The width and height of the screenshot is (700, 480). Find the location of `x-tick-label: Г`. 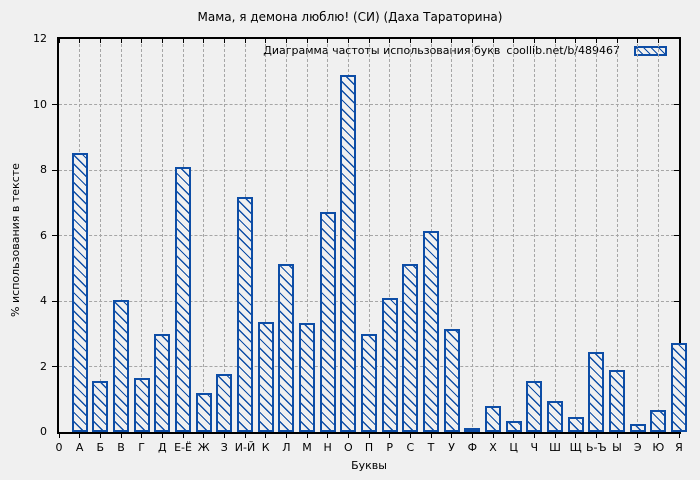

x-tick-label: Г is located at coordinates (142, 447).